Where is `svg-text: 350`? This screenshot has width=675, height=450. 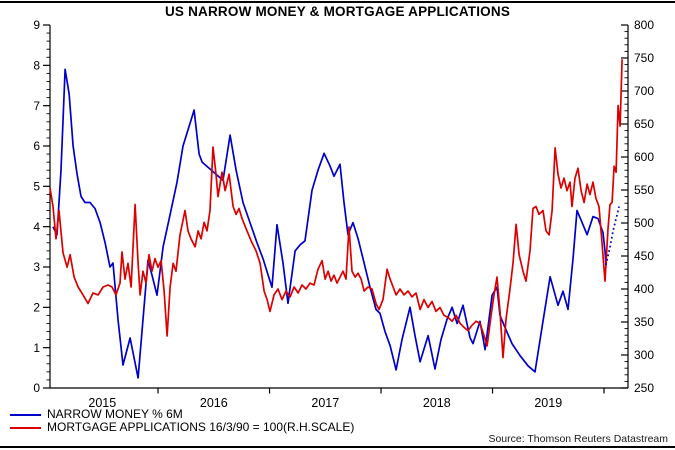
svg-text: 350 is located at coordinates (644, 322).